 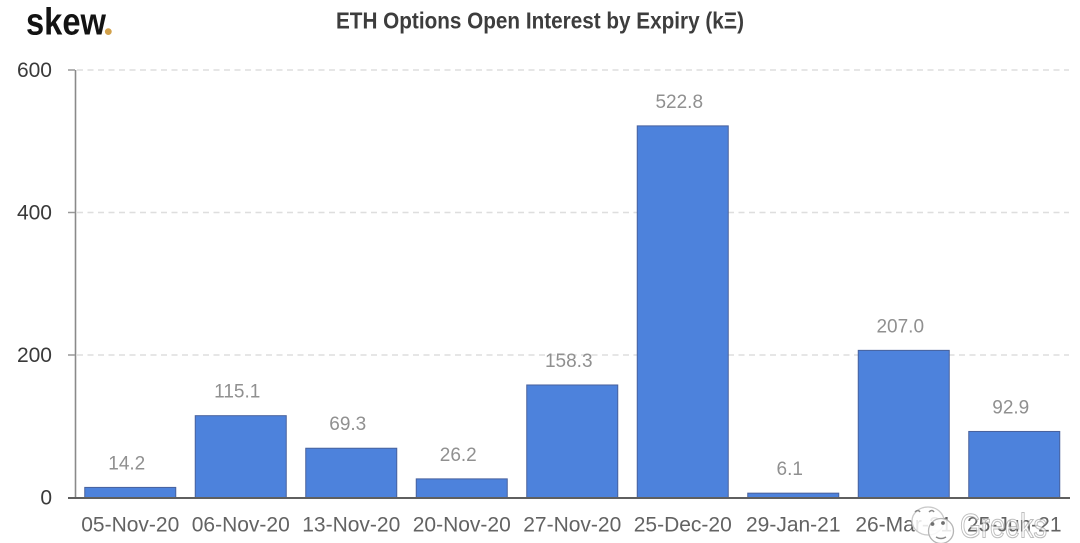 I want to click on svg-text: 25-Jun-21, so click(x=1014, y=525).